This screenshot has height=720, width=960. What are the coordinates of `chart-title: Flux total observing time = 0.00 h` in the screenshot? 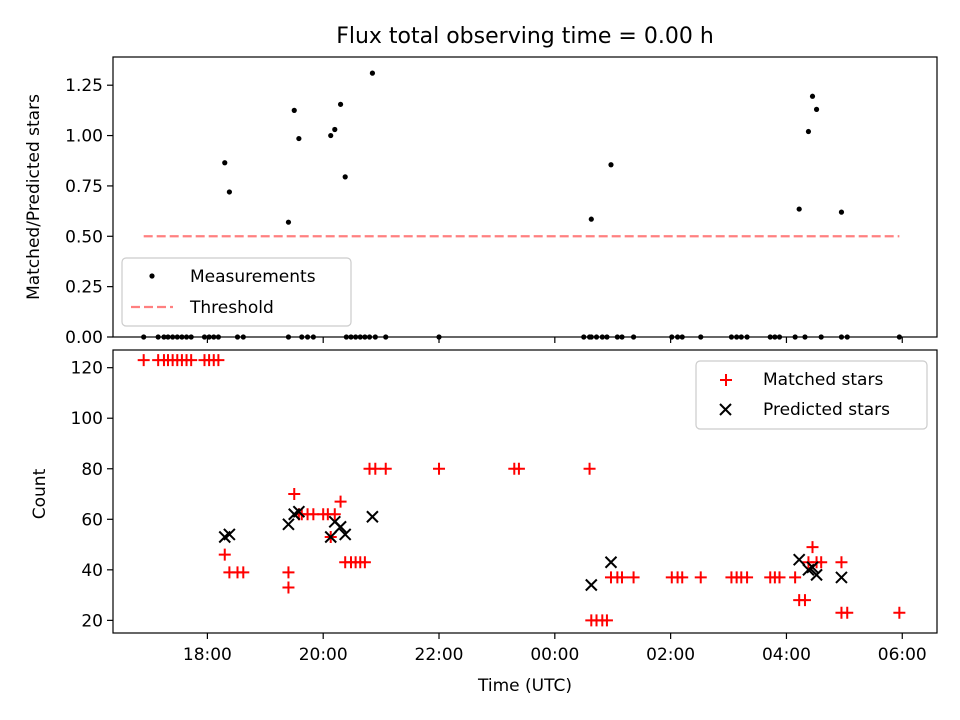 It's located at (525, 36).